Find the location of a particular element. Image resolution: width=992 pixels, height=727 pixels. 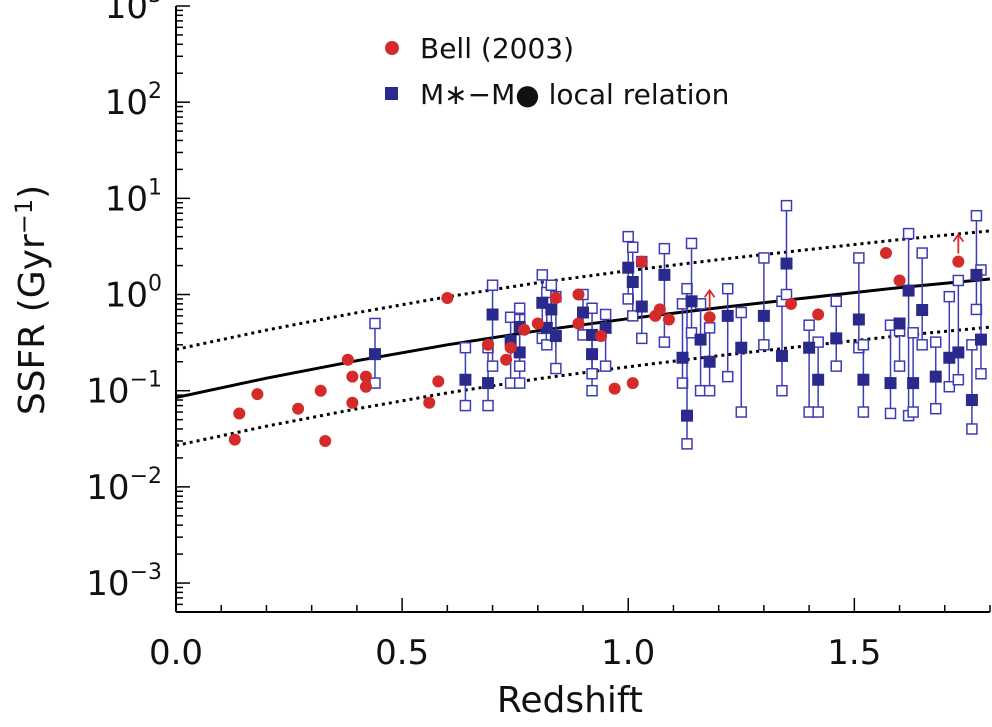

y-tick-exponent: 3 is located at coordinates (155, 4).